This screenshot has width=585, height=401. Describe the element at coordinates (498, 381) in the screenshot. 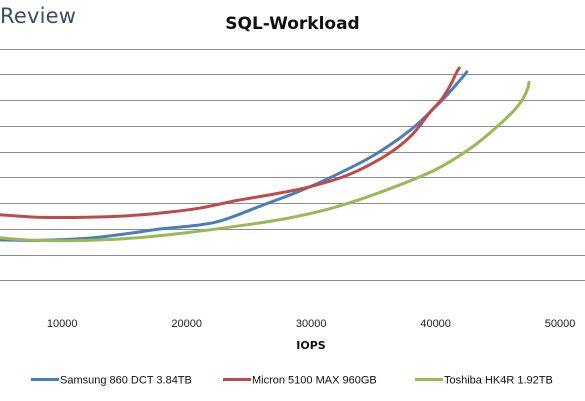

I see `legend-label-3: Toshiba HK4R 1.92TB` at that location.